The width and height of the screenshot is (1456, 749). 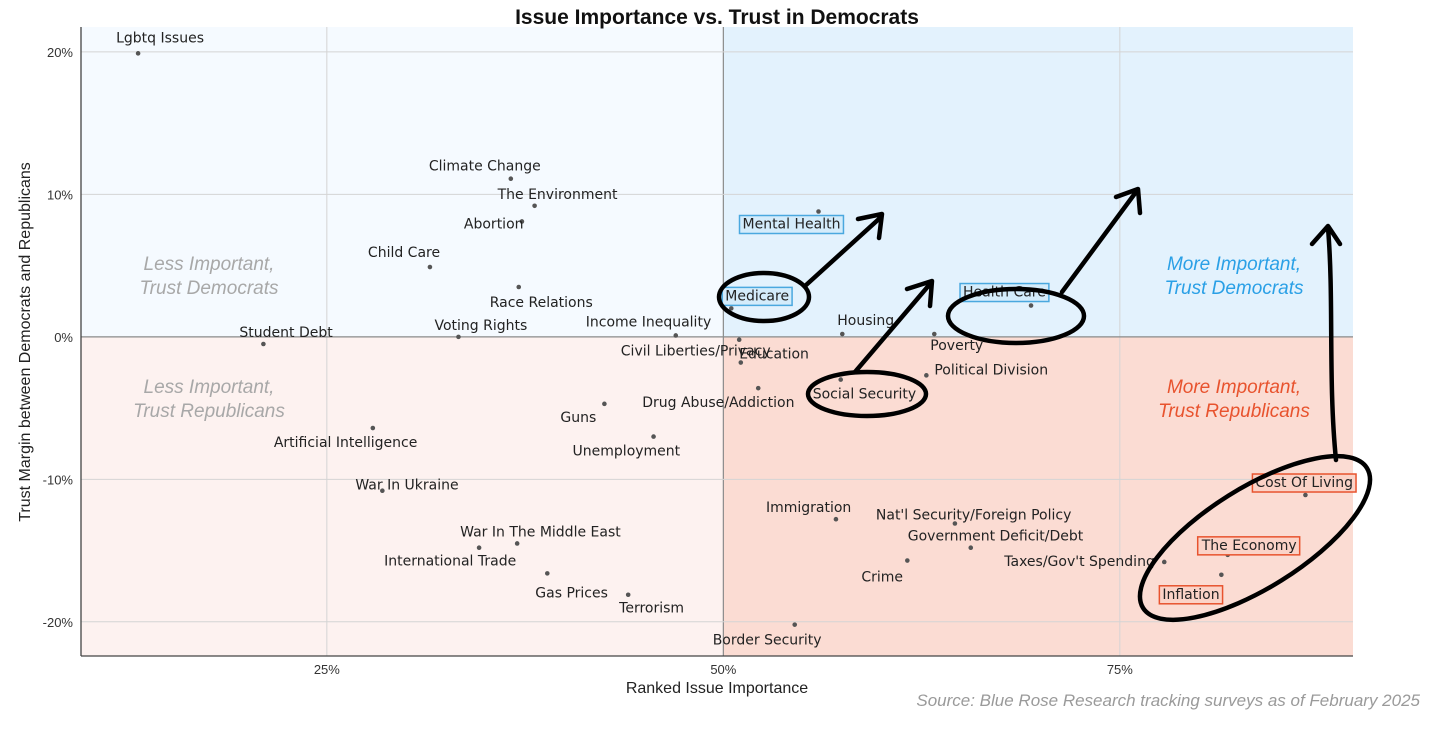 What do you see at coordinates (571, 593) in the screenshot?
I see `point-label-gas-prices: Gas Prices` at bounding box center [571, 593].